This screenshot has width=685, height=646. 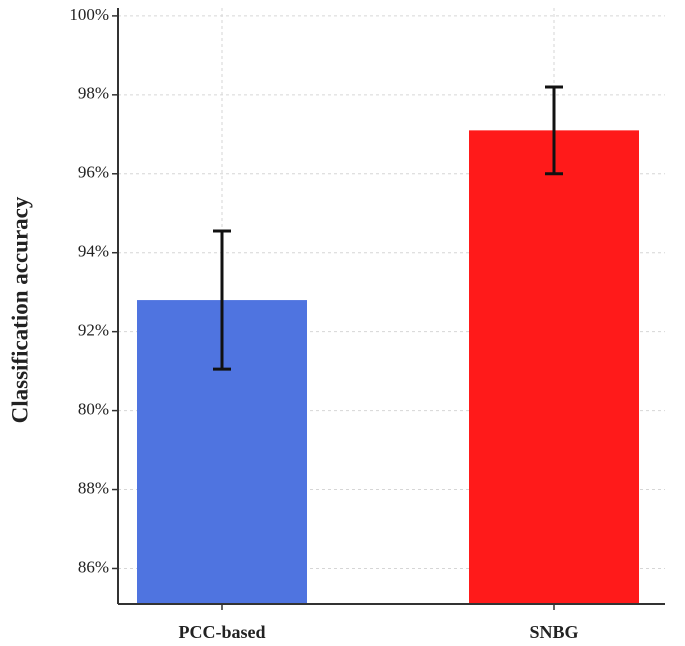 What do you see at coordinates (93, 330) in the screenshot?
I see `y-tick-label: 92%` at bounding box center [93, 330].